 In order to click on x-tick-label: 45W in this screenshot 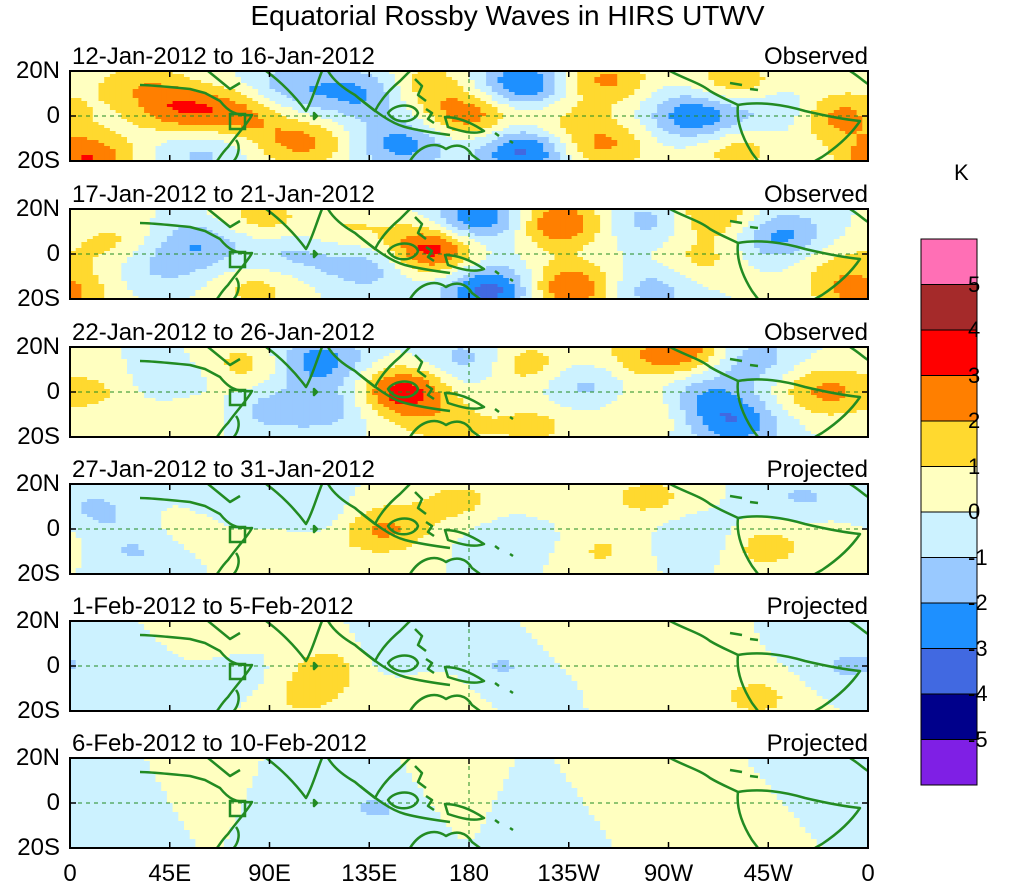, I will do `click(768, 874)`.